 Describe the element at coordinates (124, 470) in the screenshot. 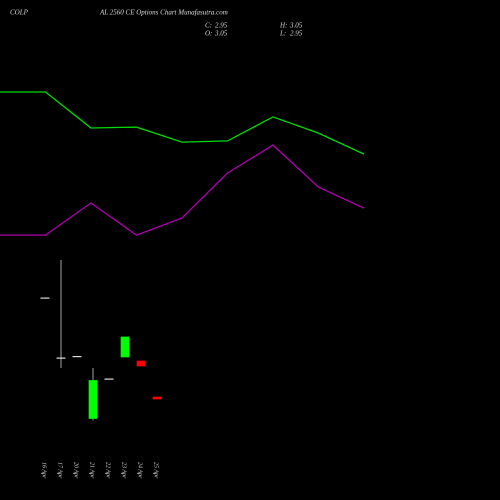

I see `x-tick-label: 23 Apr` at that location.